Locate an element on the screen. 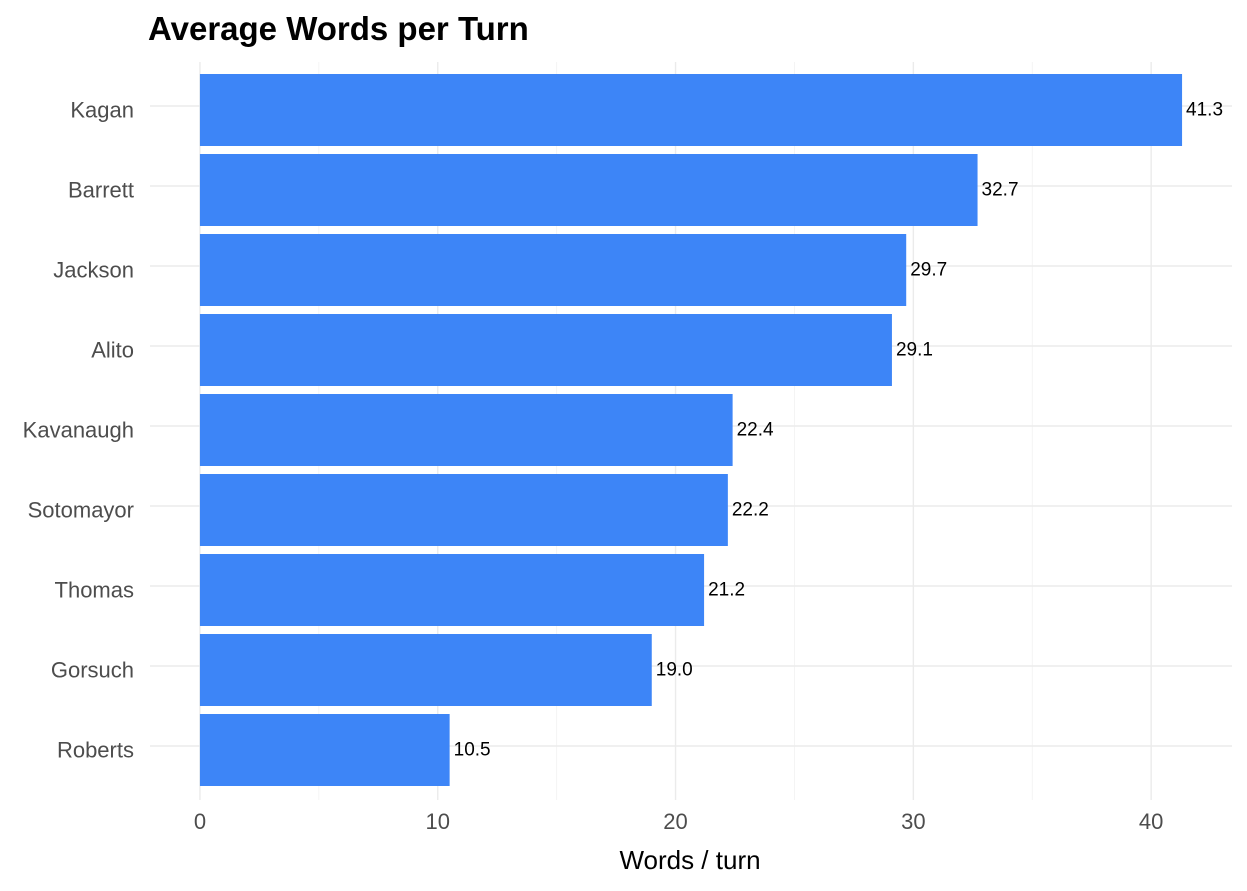  x-tick-label: 40 is located at coordinates (1151, 821).